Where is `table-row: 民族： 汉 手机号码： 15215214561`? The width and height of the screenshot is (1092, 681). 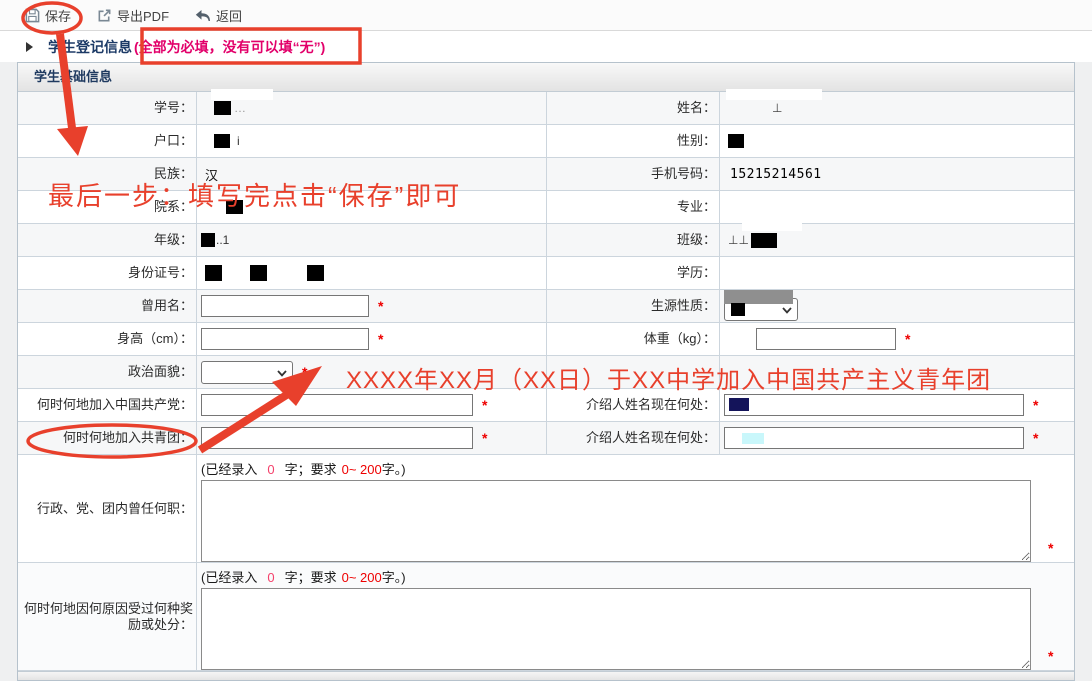
table-row: 民族： 汉 手机号码： 15215214561 is located at coordinates (546, 174).